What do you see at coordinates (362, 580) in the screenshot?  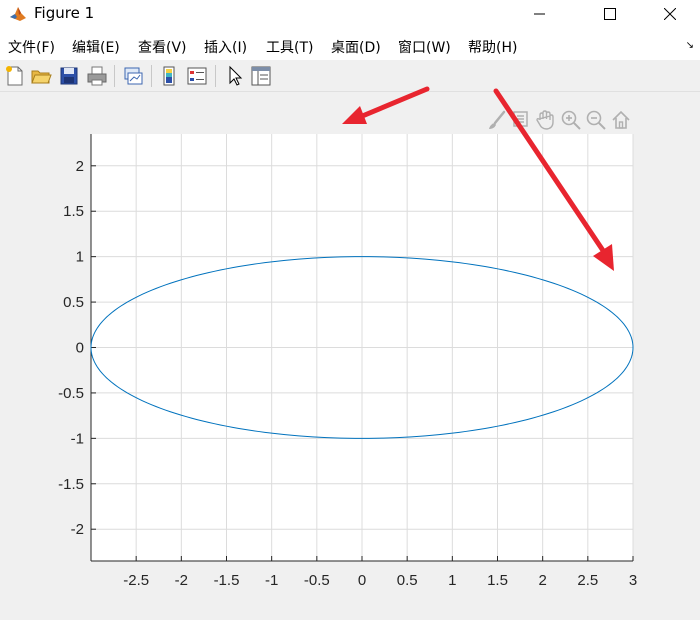 I see `x-tick-label: 0` at bounding box center [362, 580].